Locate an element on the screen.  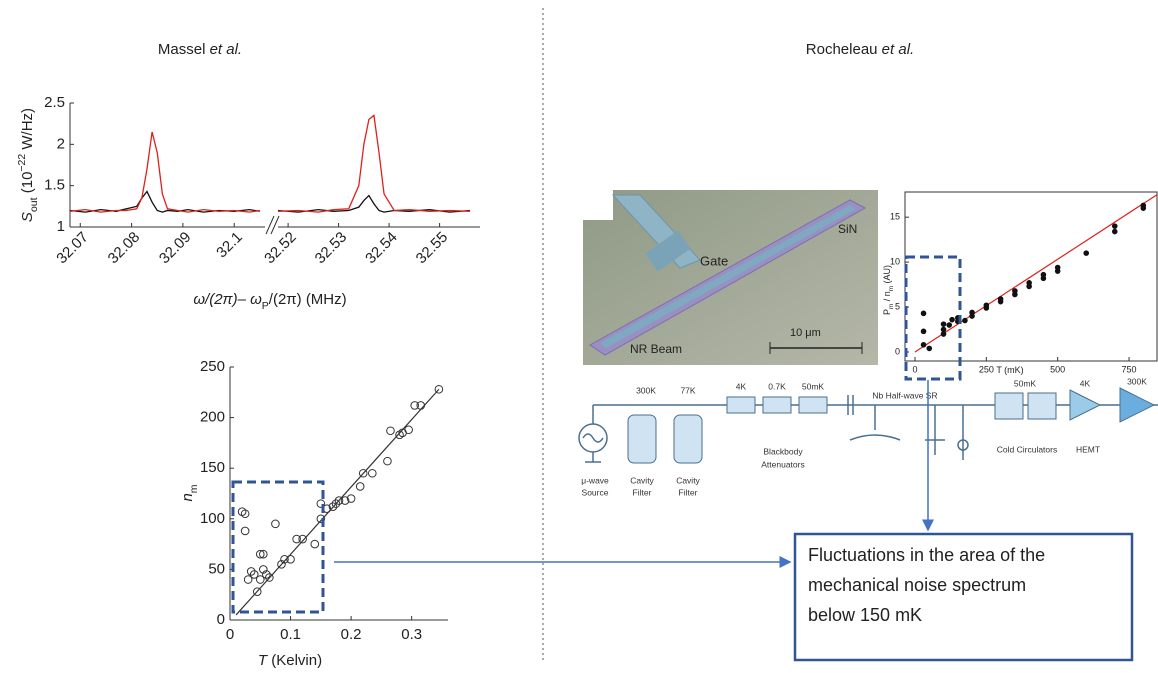
y-tick-label: 5 is located at coordinates (897, 306).